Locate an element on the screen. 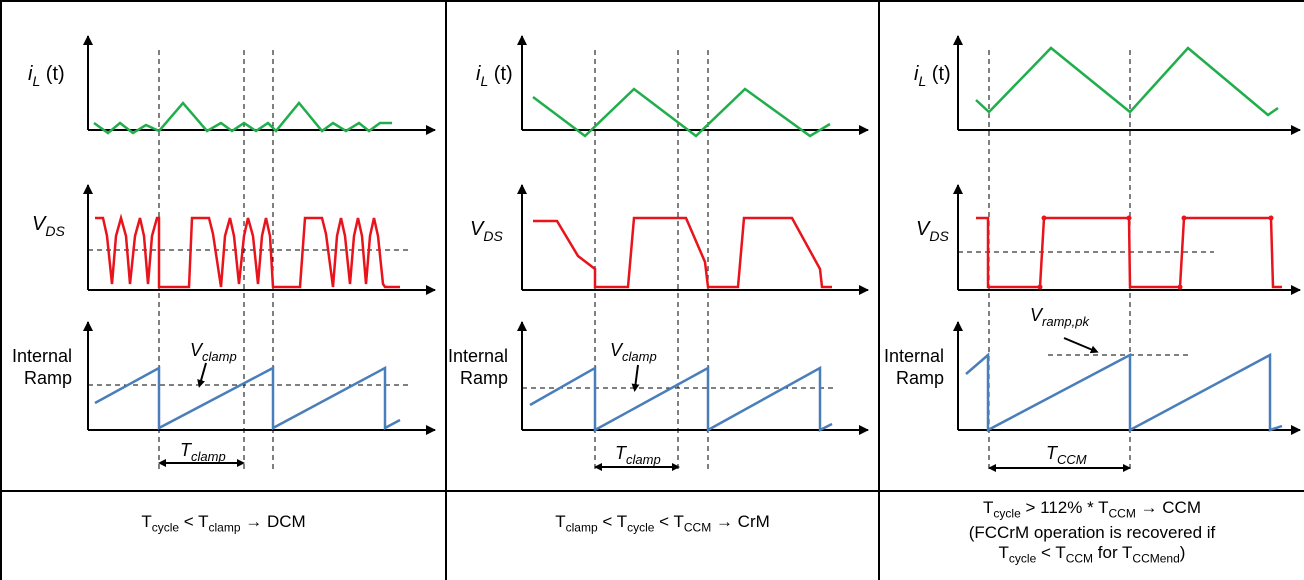 This screenshot has width=1304, height=580. vramp-pk-label: Vramp,pk is located at coordinates (1060, 317).